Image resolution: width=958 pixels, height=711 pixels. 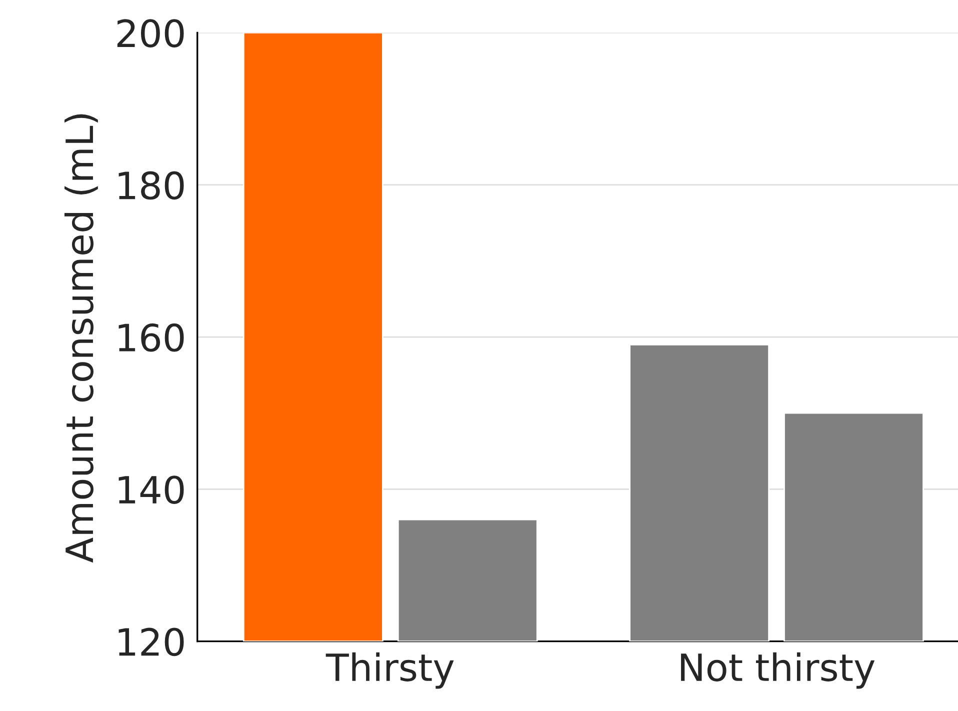 I want to click on y-tick-label: 160, so click(x=151, y=337).